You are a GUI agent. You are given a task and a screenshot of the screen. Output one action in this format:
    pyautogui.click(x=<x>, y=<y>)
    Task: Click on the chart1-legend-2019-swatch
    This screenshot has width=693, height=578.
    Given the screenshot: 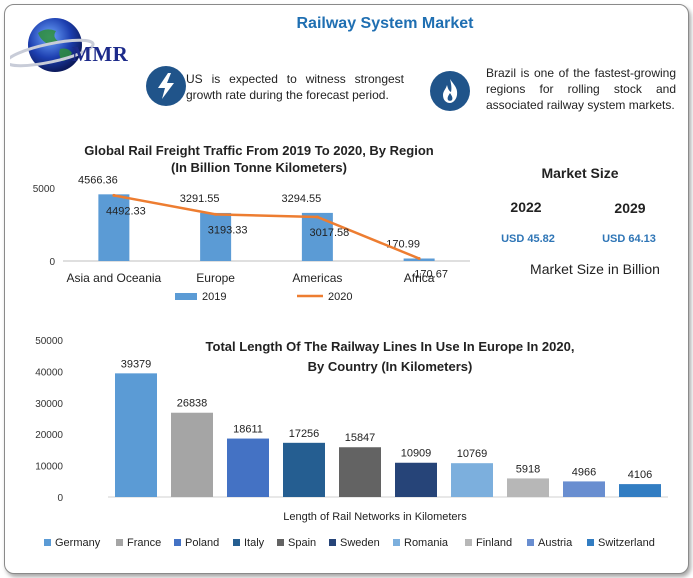 What is the action you would take?
    pyautogui.click(x=186, y=296)
    